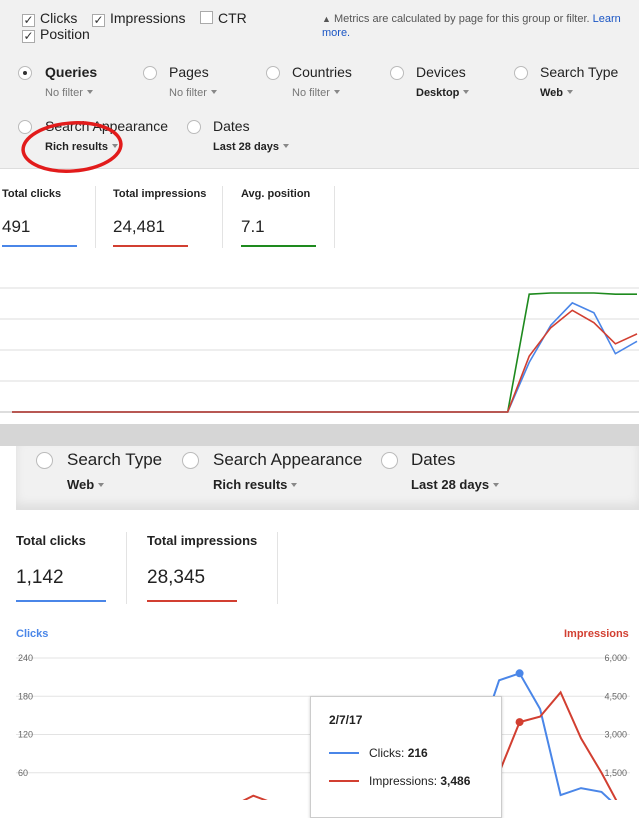  Describe the element at coordinates (316, 93) in the screenshot. I see `countries-filter: No filter` at that location.